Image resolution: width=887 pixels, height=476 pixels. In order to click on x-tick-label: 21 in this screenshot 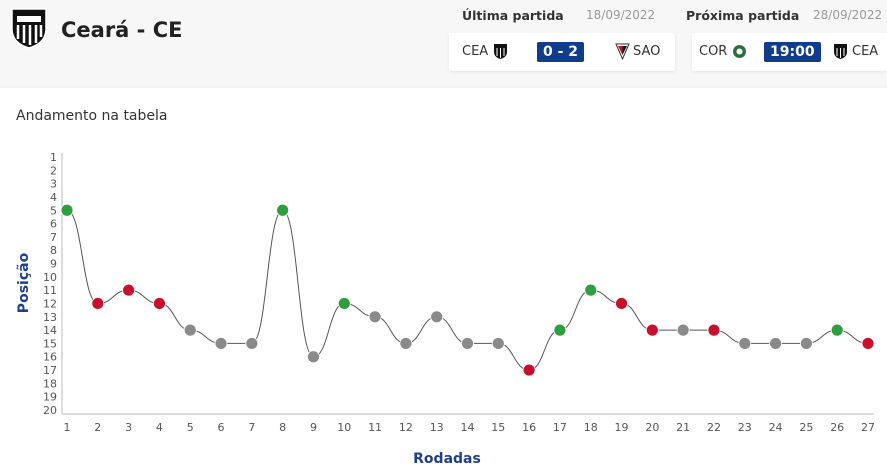, I will do `click(683, 427)`.